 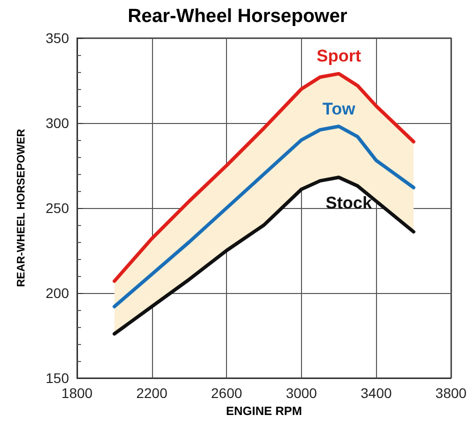 What do you see at coordinates (58, 208) in the screenshot?
I see `y-tick-label: 250` at bounding box center [58, 208].